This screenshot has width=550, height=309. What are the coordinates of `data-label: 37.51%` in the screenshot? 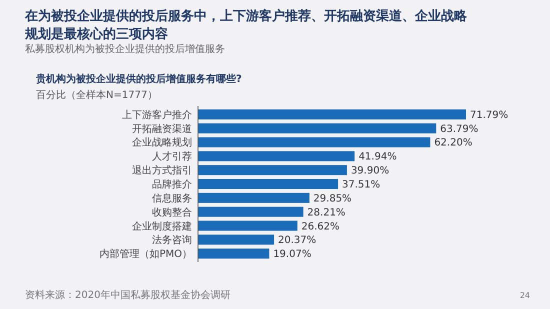 It's located at (361, 185).